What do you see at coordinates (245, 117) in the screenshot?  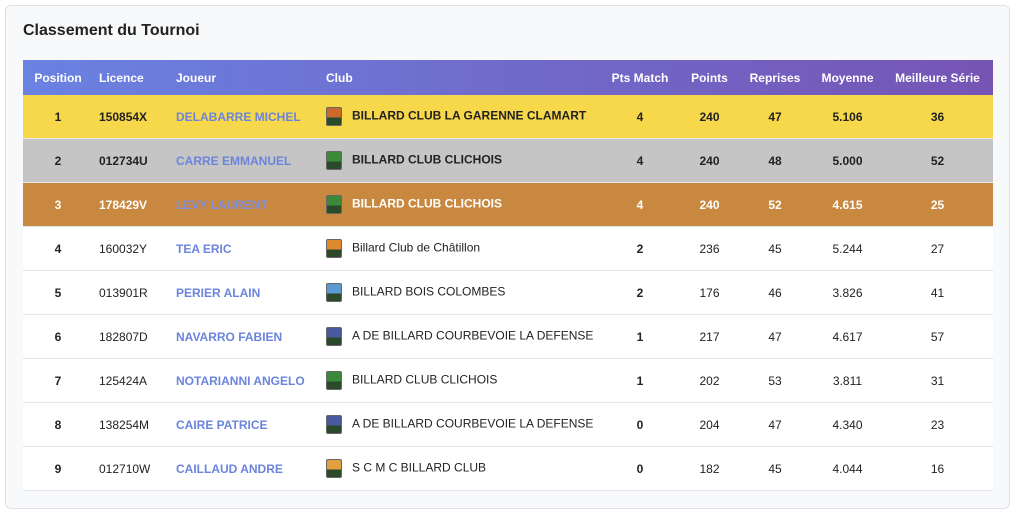 I see `cell: DELABARRE MICHEL` at bounding box center [245, 117].